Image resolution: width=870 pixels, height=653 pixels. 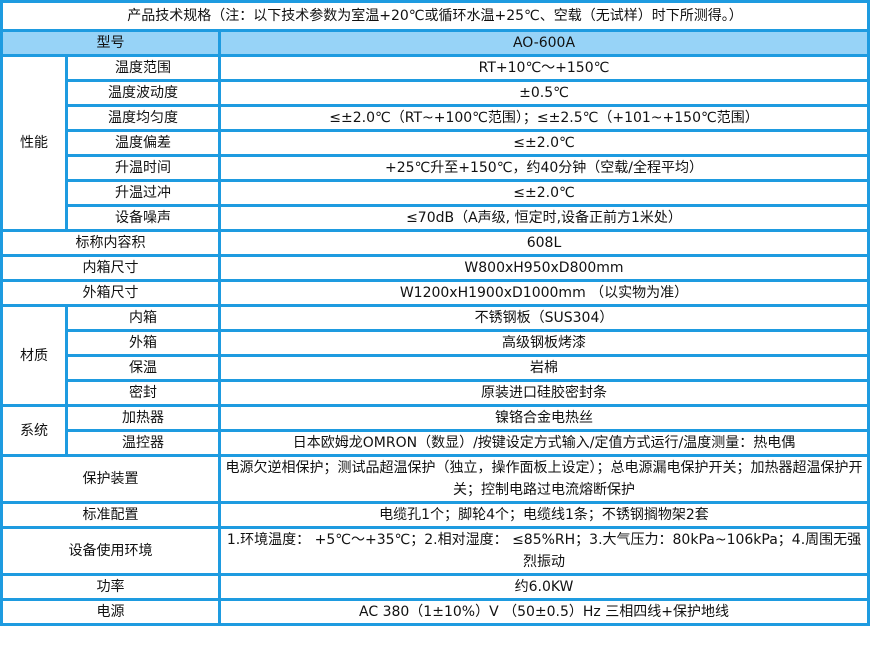 I want to click on group-label: 系统, so click(x=34, y=430).